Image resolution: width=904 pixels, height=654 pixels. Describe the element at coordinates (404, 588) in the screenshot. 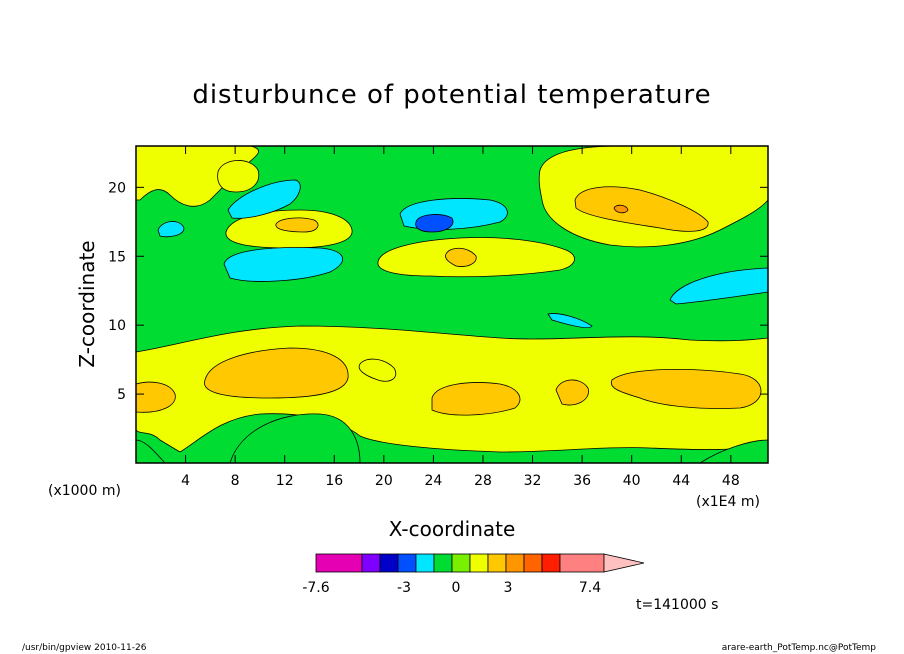

I see `colorbar-label: -3` at that location.